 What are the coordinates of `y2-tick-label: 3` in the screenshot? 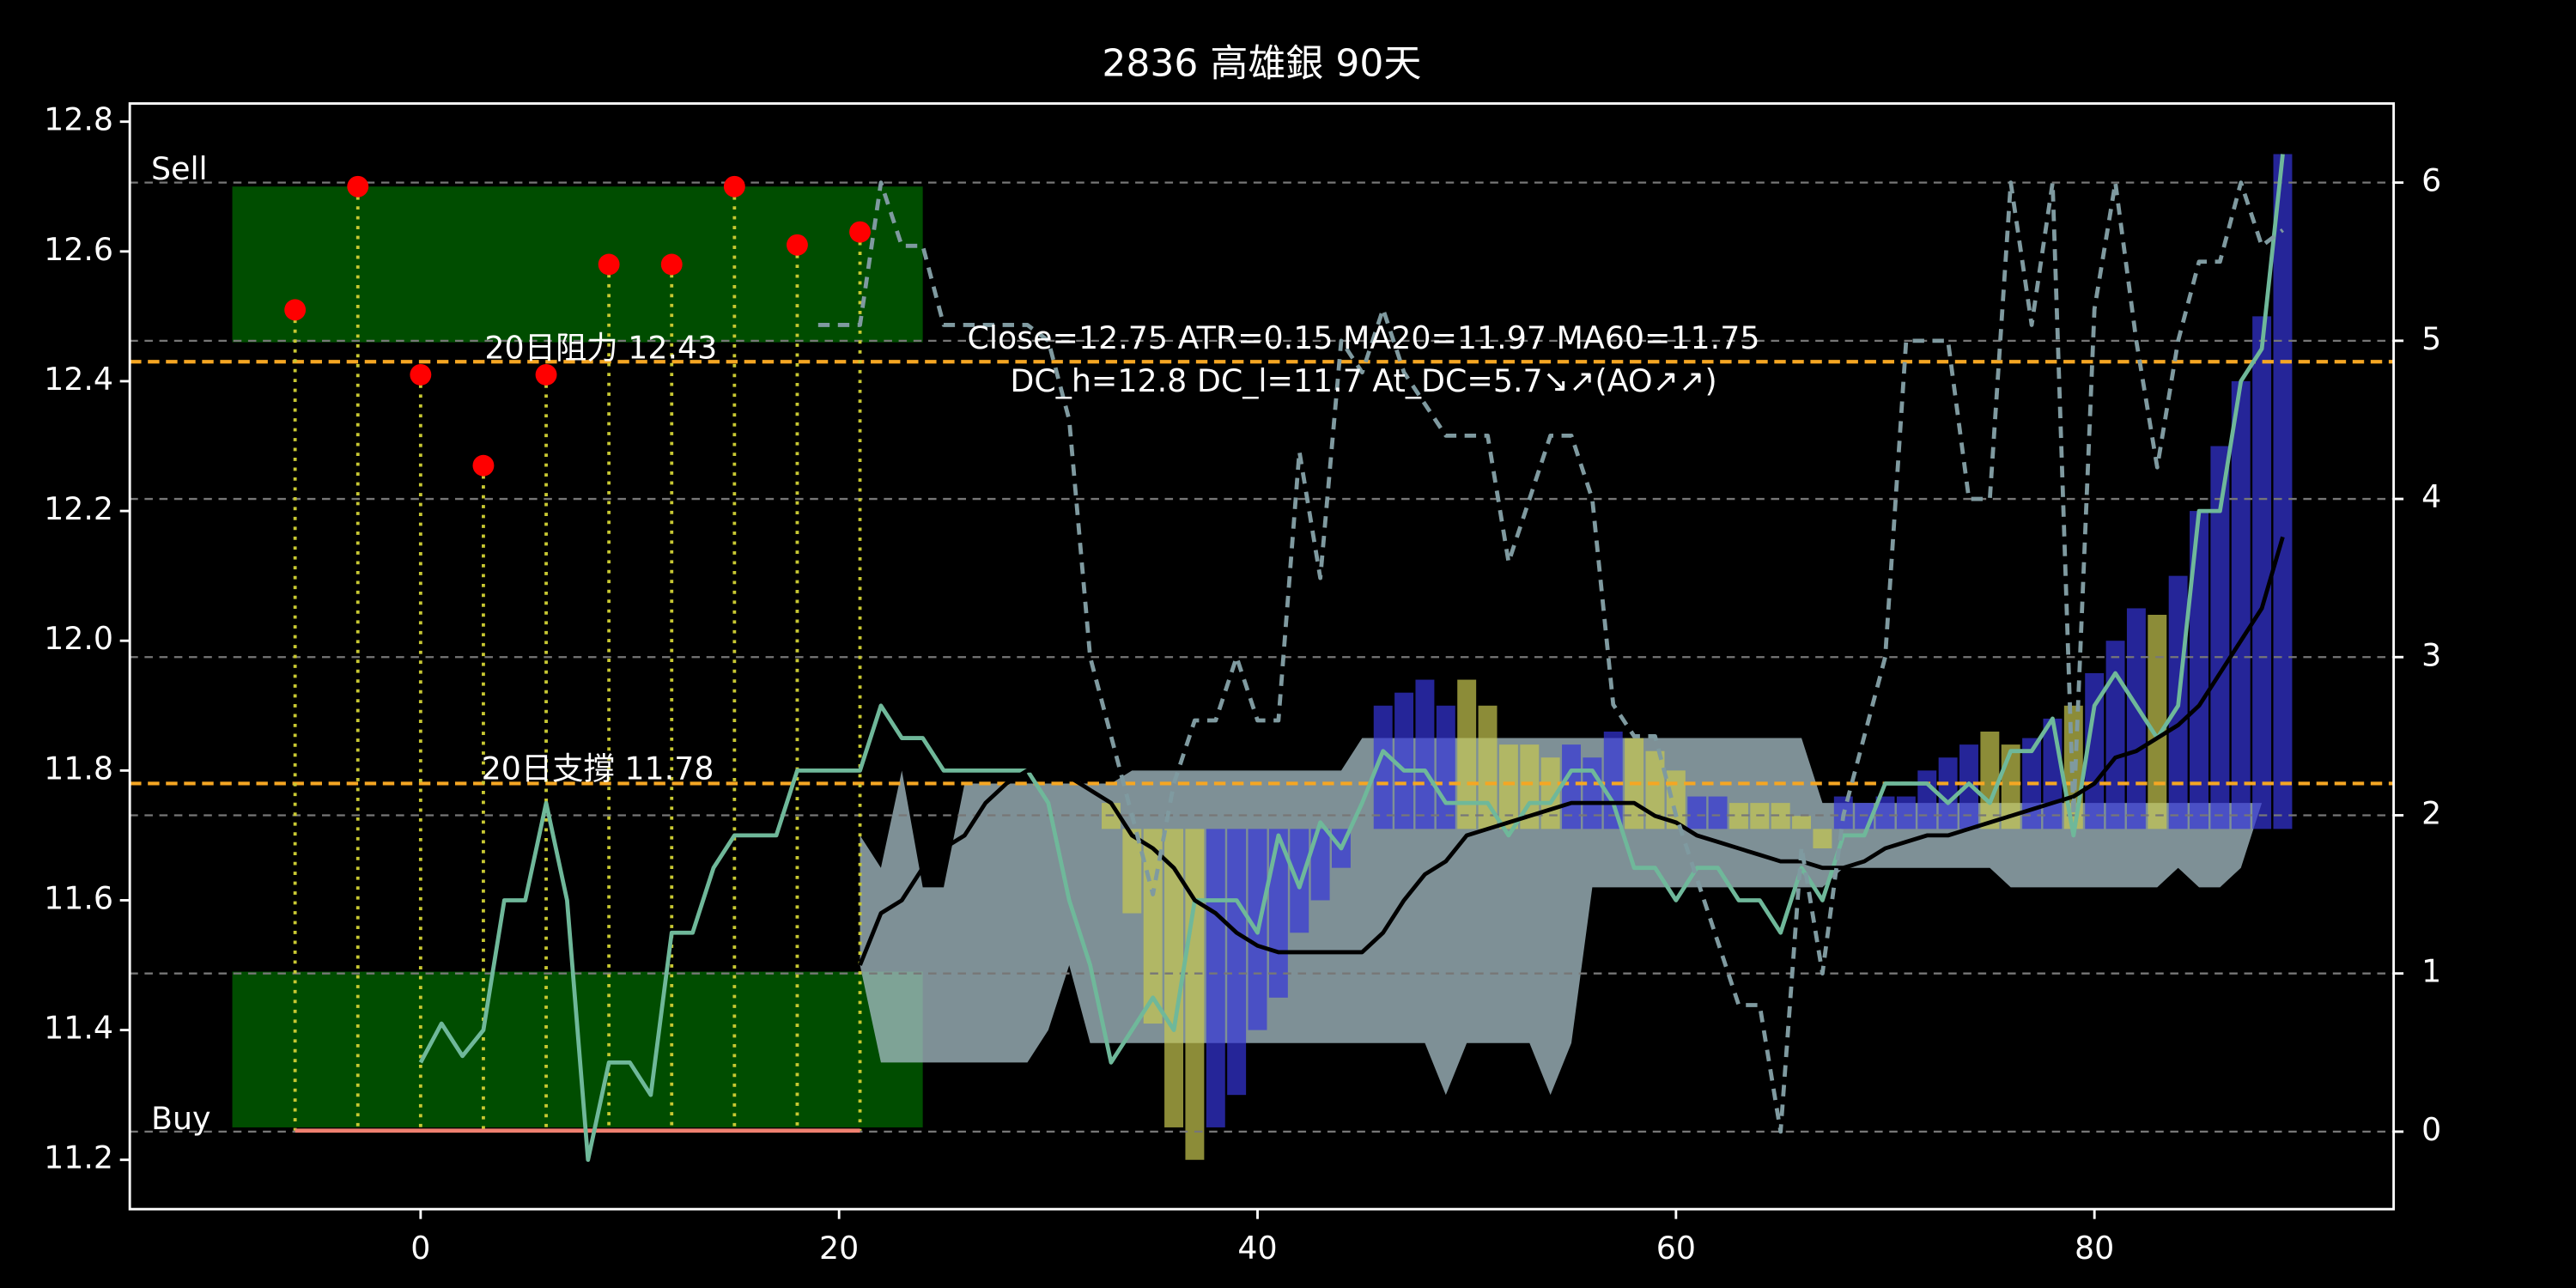 It's located at (2431, 654).